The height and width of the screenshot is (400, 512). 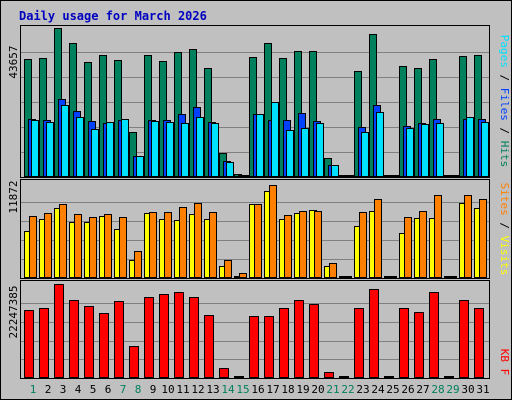 What do you see at coordinates (13, 61) in the screenshot?
I see `ytick-hits: 43657` at bounding box center [13, 61].